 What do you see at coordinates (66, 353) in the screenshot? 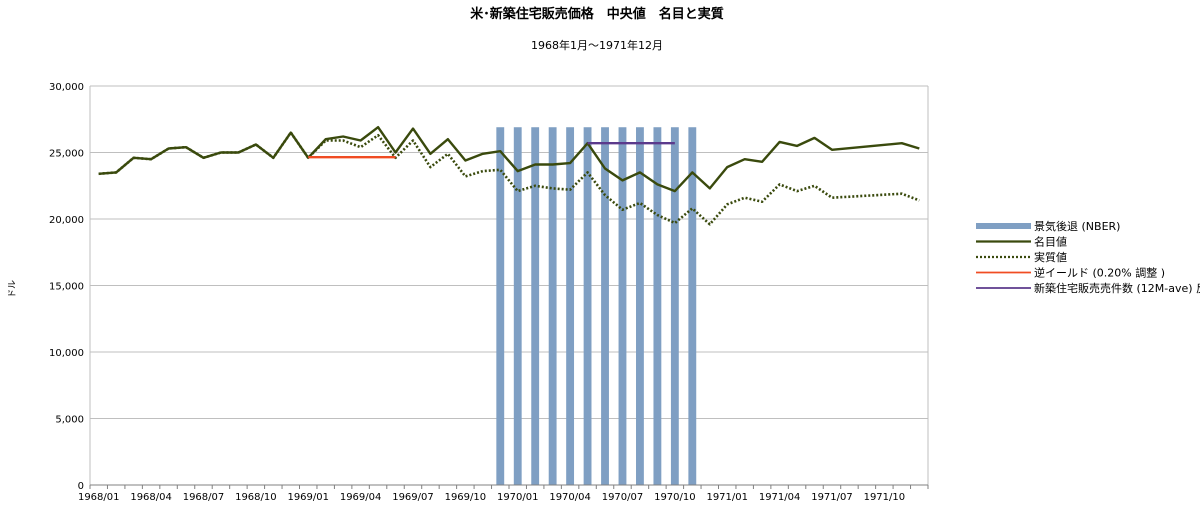
I see `y-tick-label: 10,000` at bounding box center [66, 353].